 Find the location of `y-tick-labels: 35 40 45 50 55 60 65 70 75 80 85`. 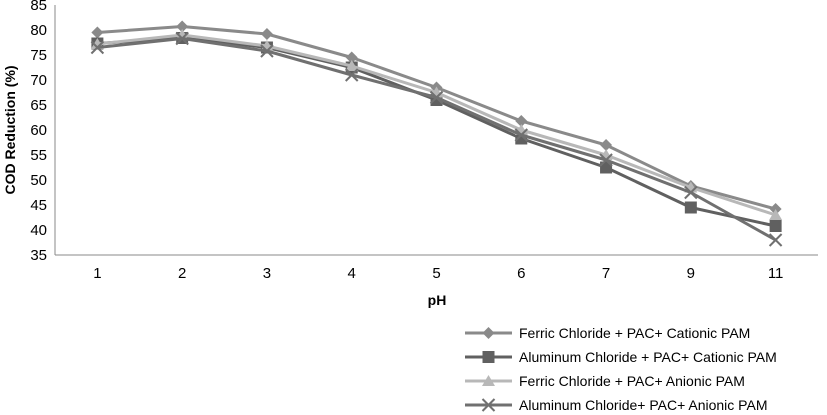

y-tick-labels: 35 40 45 50 55 60 65 70 75 80 85 is located at coordinates (38, 132).